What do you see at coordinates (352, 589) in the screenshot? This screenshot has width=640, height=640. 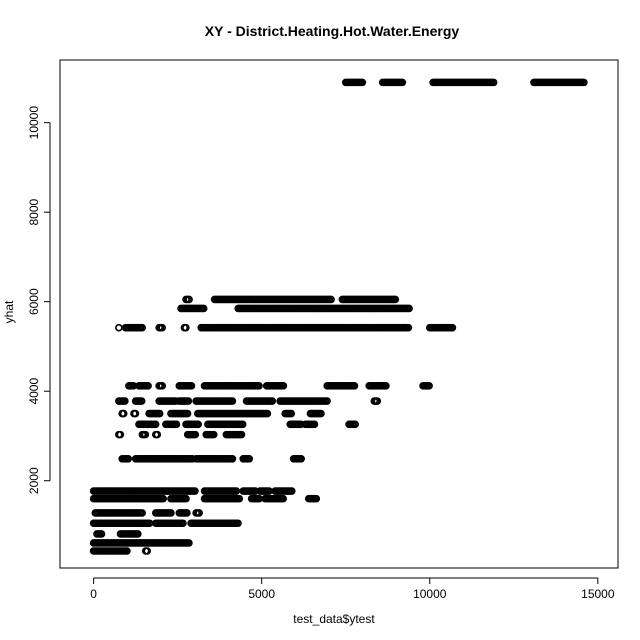 I see `x-axis: 0 5000 10000 15000` at bounding box center [352, 589].